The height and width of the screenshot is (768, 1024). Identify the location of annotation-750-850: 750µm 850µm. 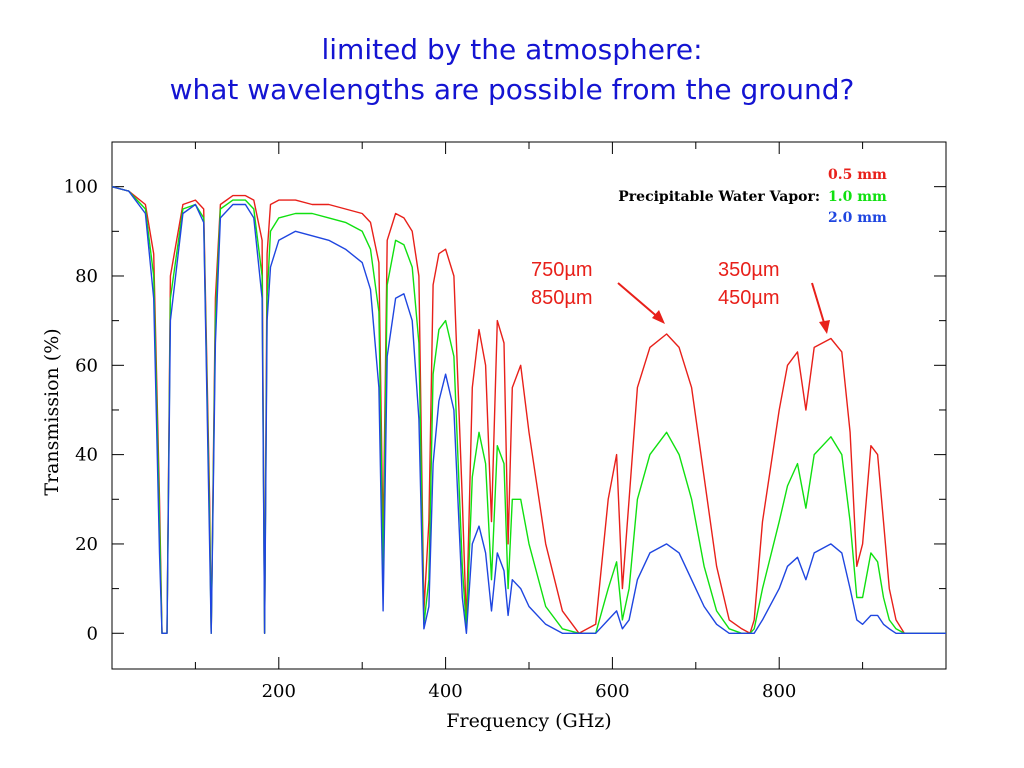
(598, 291).